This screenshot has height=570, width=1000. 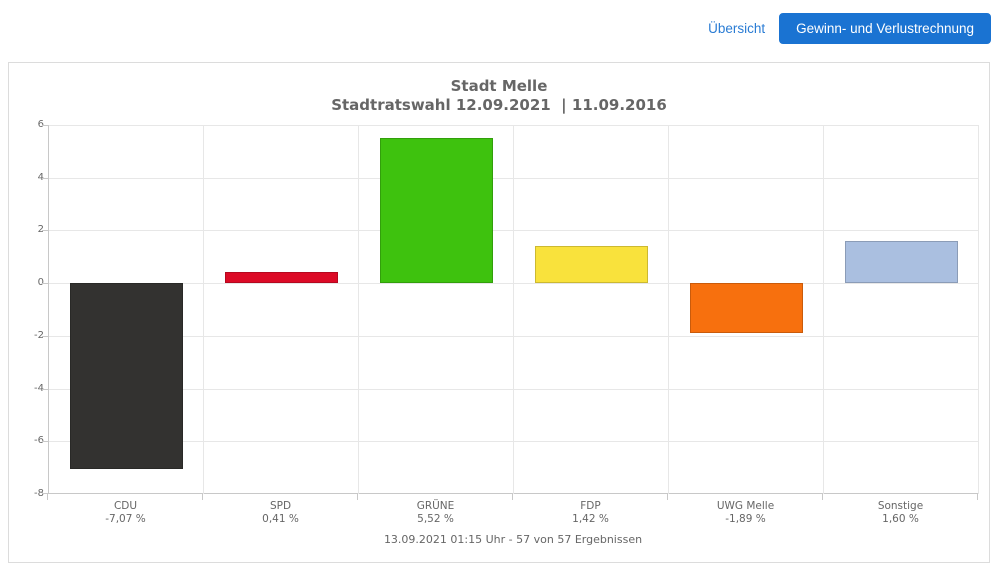 What do you see at coordinates (39, 335) in the screenshot?
I see `y-axis-label: -2` at bounding box center [39, 335].